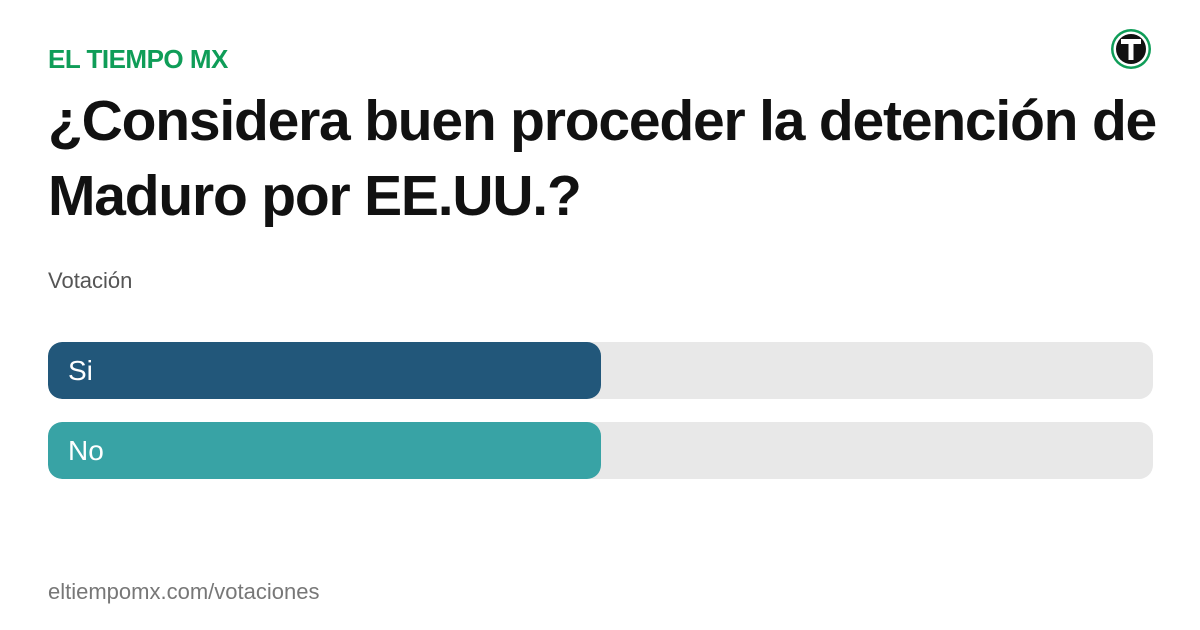 This screenshot has height=630, width=1200. What do you see at coordinates (90, 280) in the screenshot?
I see `poll-subtitle: Votación` at bounding box center [90, 280].